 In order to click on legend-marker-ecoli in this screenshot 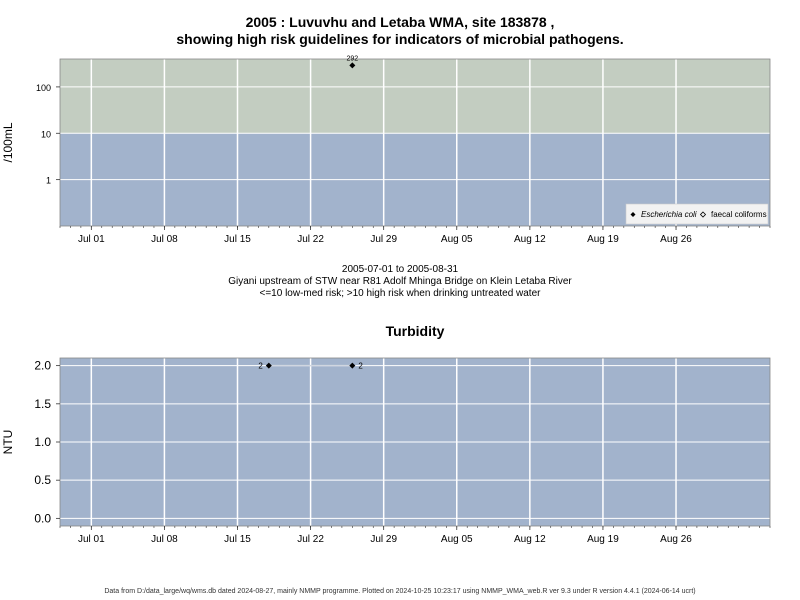, I will do `click(633, 214)`.